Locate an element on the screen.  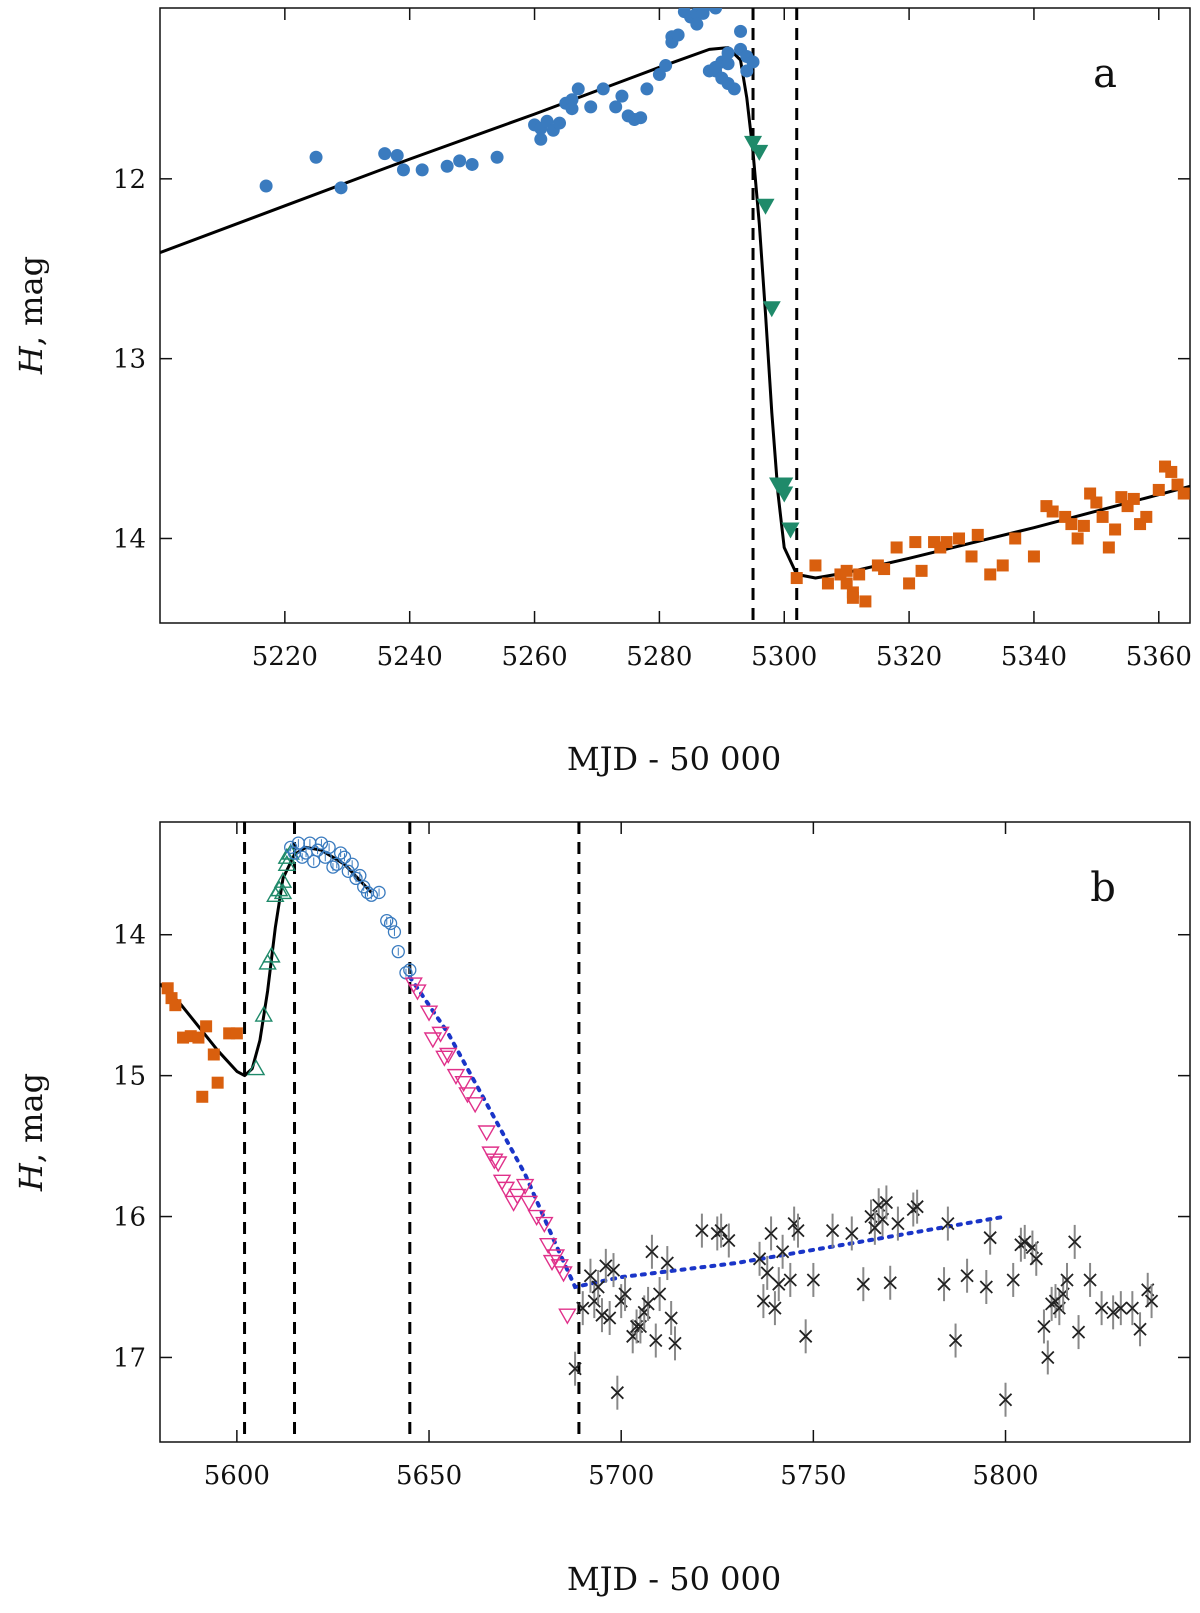
x-tick-label: 5650 is located at coordinates (429, 1476).